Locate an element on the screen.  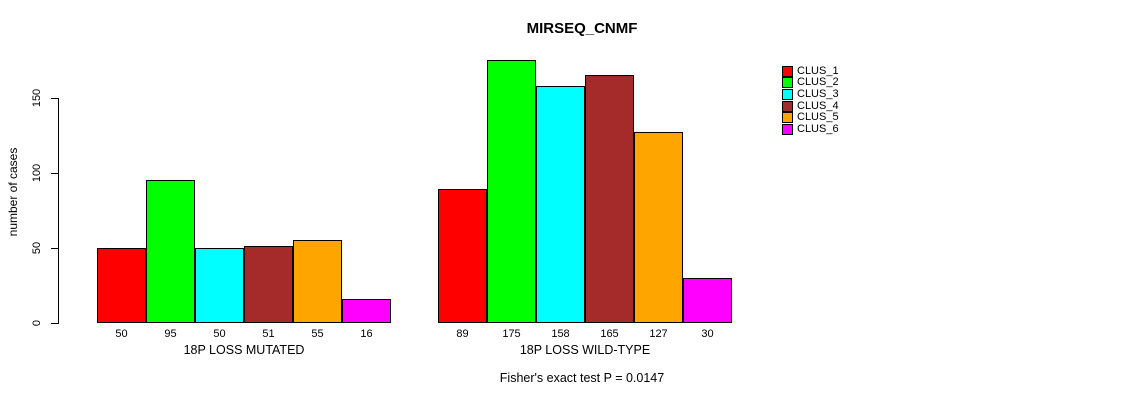
legend-item-CLUS_2: CLUS_2 is located at coordinates (810, 82).